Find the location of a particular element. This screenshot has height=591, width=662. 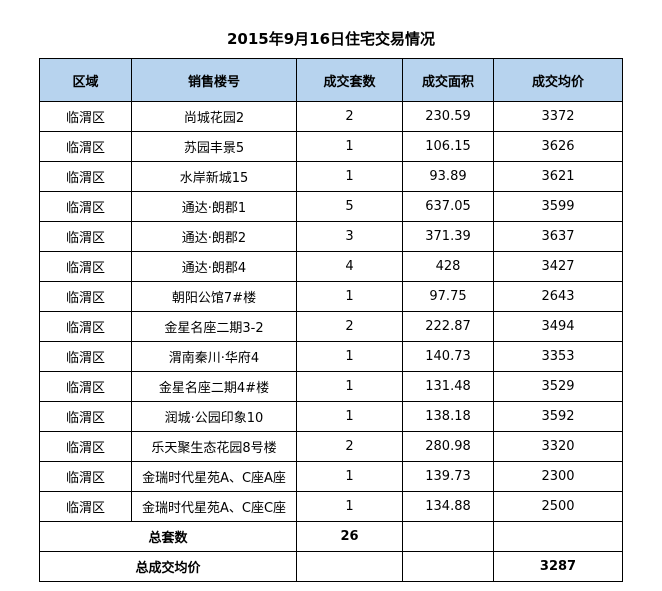

cell-area: 230.59 is located at coordinates (448, 116).